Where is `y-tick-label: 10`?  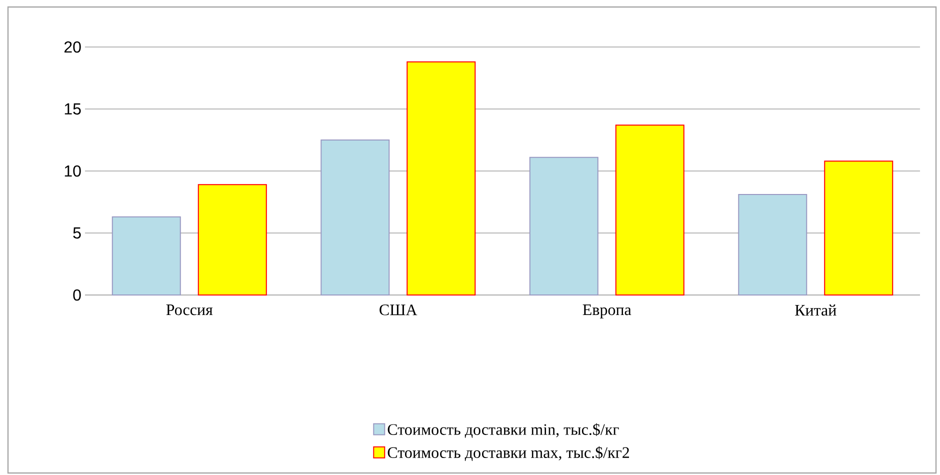
y-tick-label: 10 is located at coordinates (72, 171).